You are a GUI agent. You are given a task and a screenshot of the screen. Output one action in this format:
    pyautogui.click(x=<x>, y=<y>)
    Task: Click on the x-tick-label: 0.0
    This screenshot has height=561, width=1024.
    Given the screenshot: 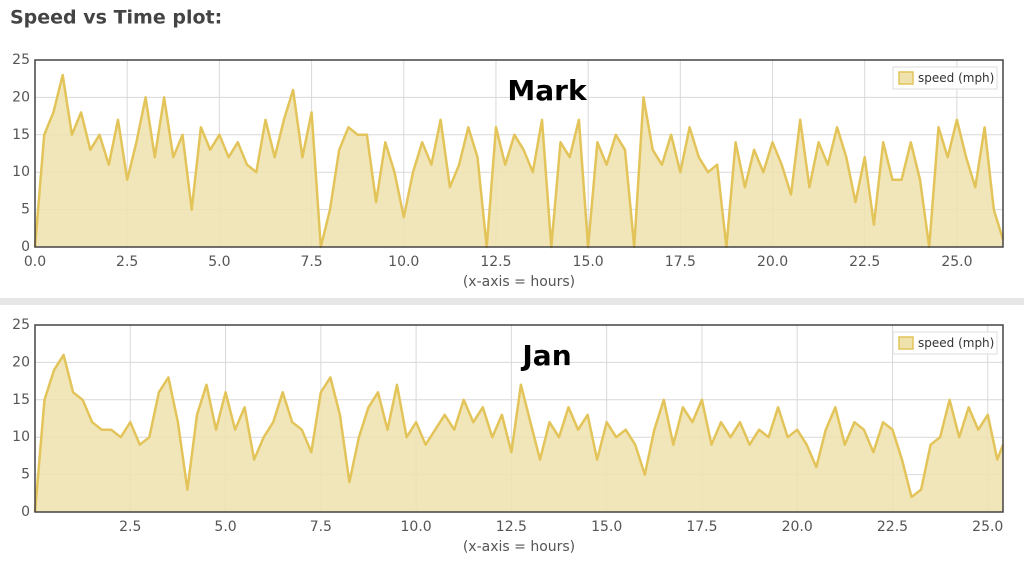 What is the action you would take?
    pyautogui.click(x=35, y=262)
    